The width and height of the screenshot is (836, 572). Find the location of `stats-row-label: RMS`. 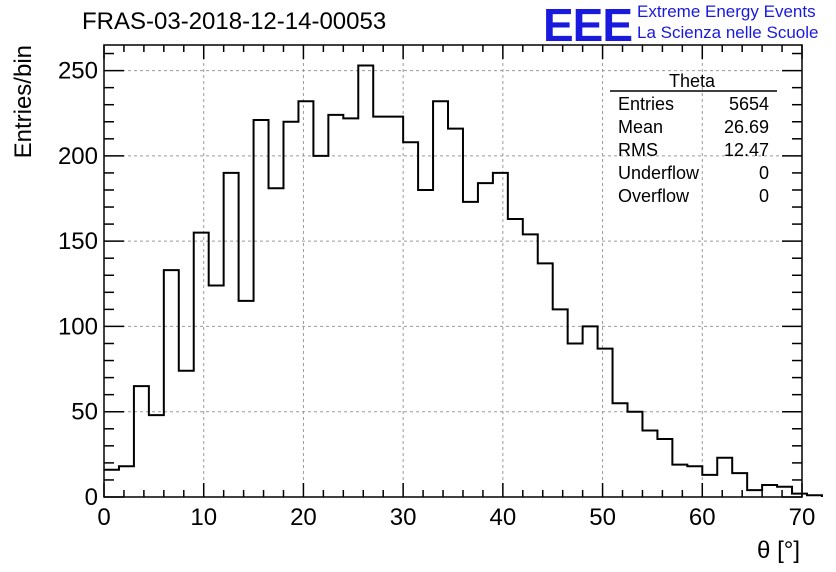

stats-row-label: RMS is located at coordinates (638, 150).